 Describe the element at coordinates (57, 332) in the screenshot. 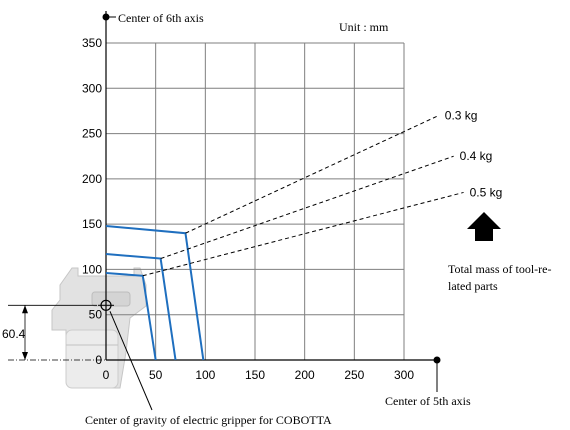

I see `offset-dimension` at that location.